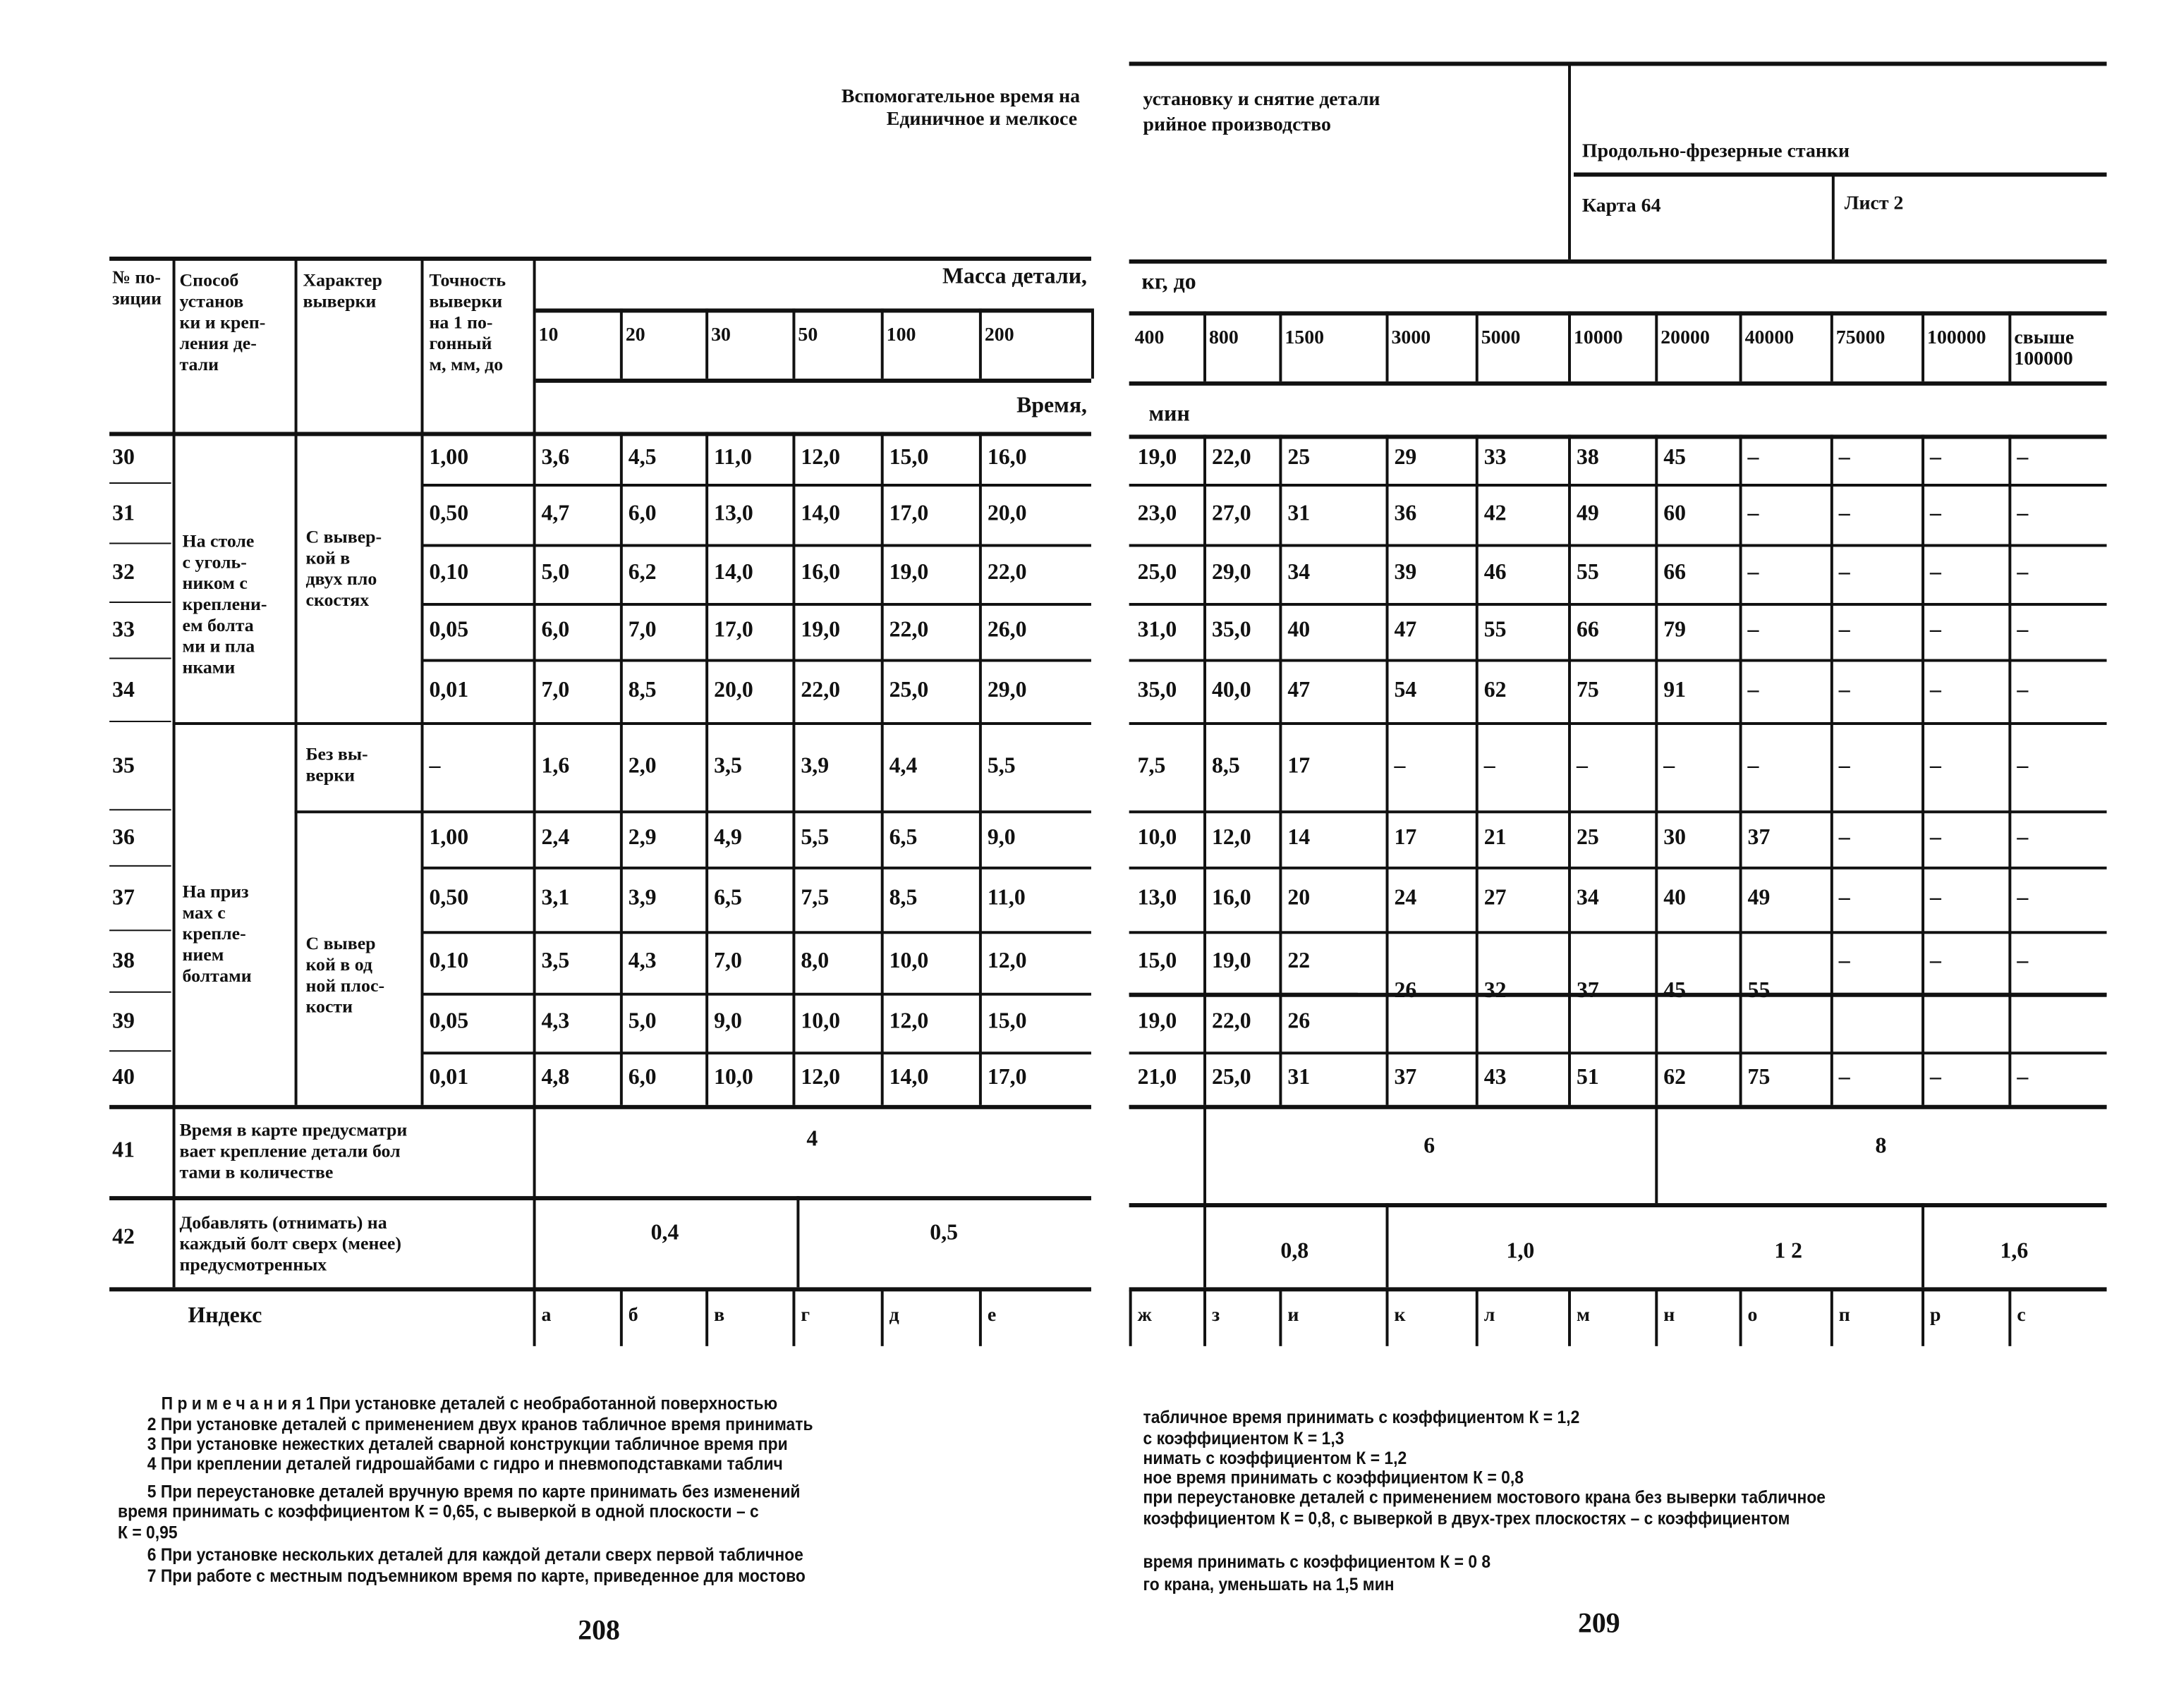  What do you see at coordinates (1935, 1316) in the screenshot?
I see `index-letter: р` at bounding box center [1935, 1316].